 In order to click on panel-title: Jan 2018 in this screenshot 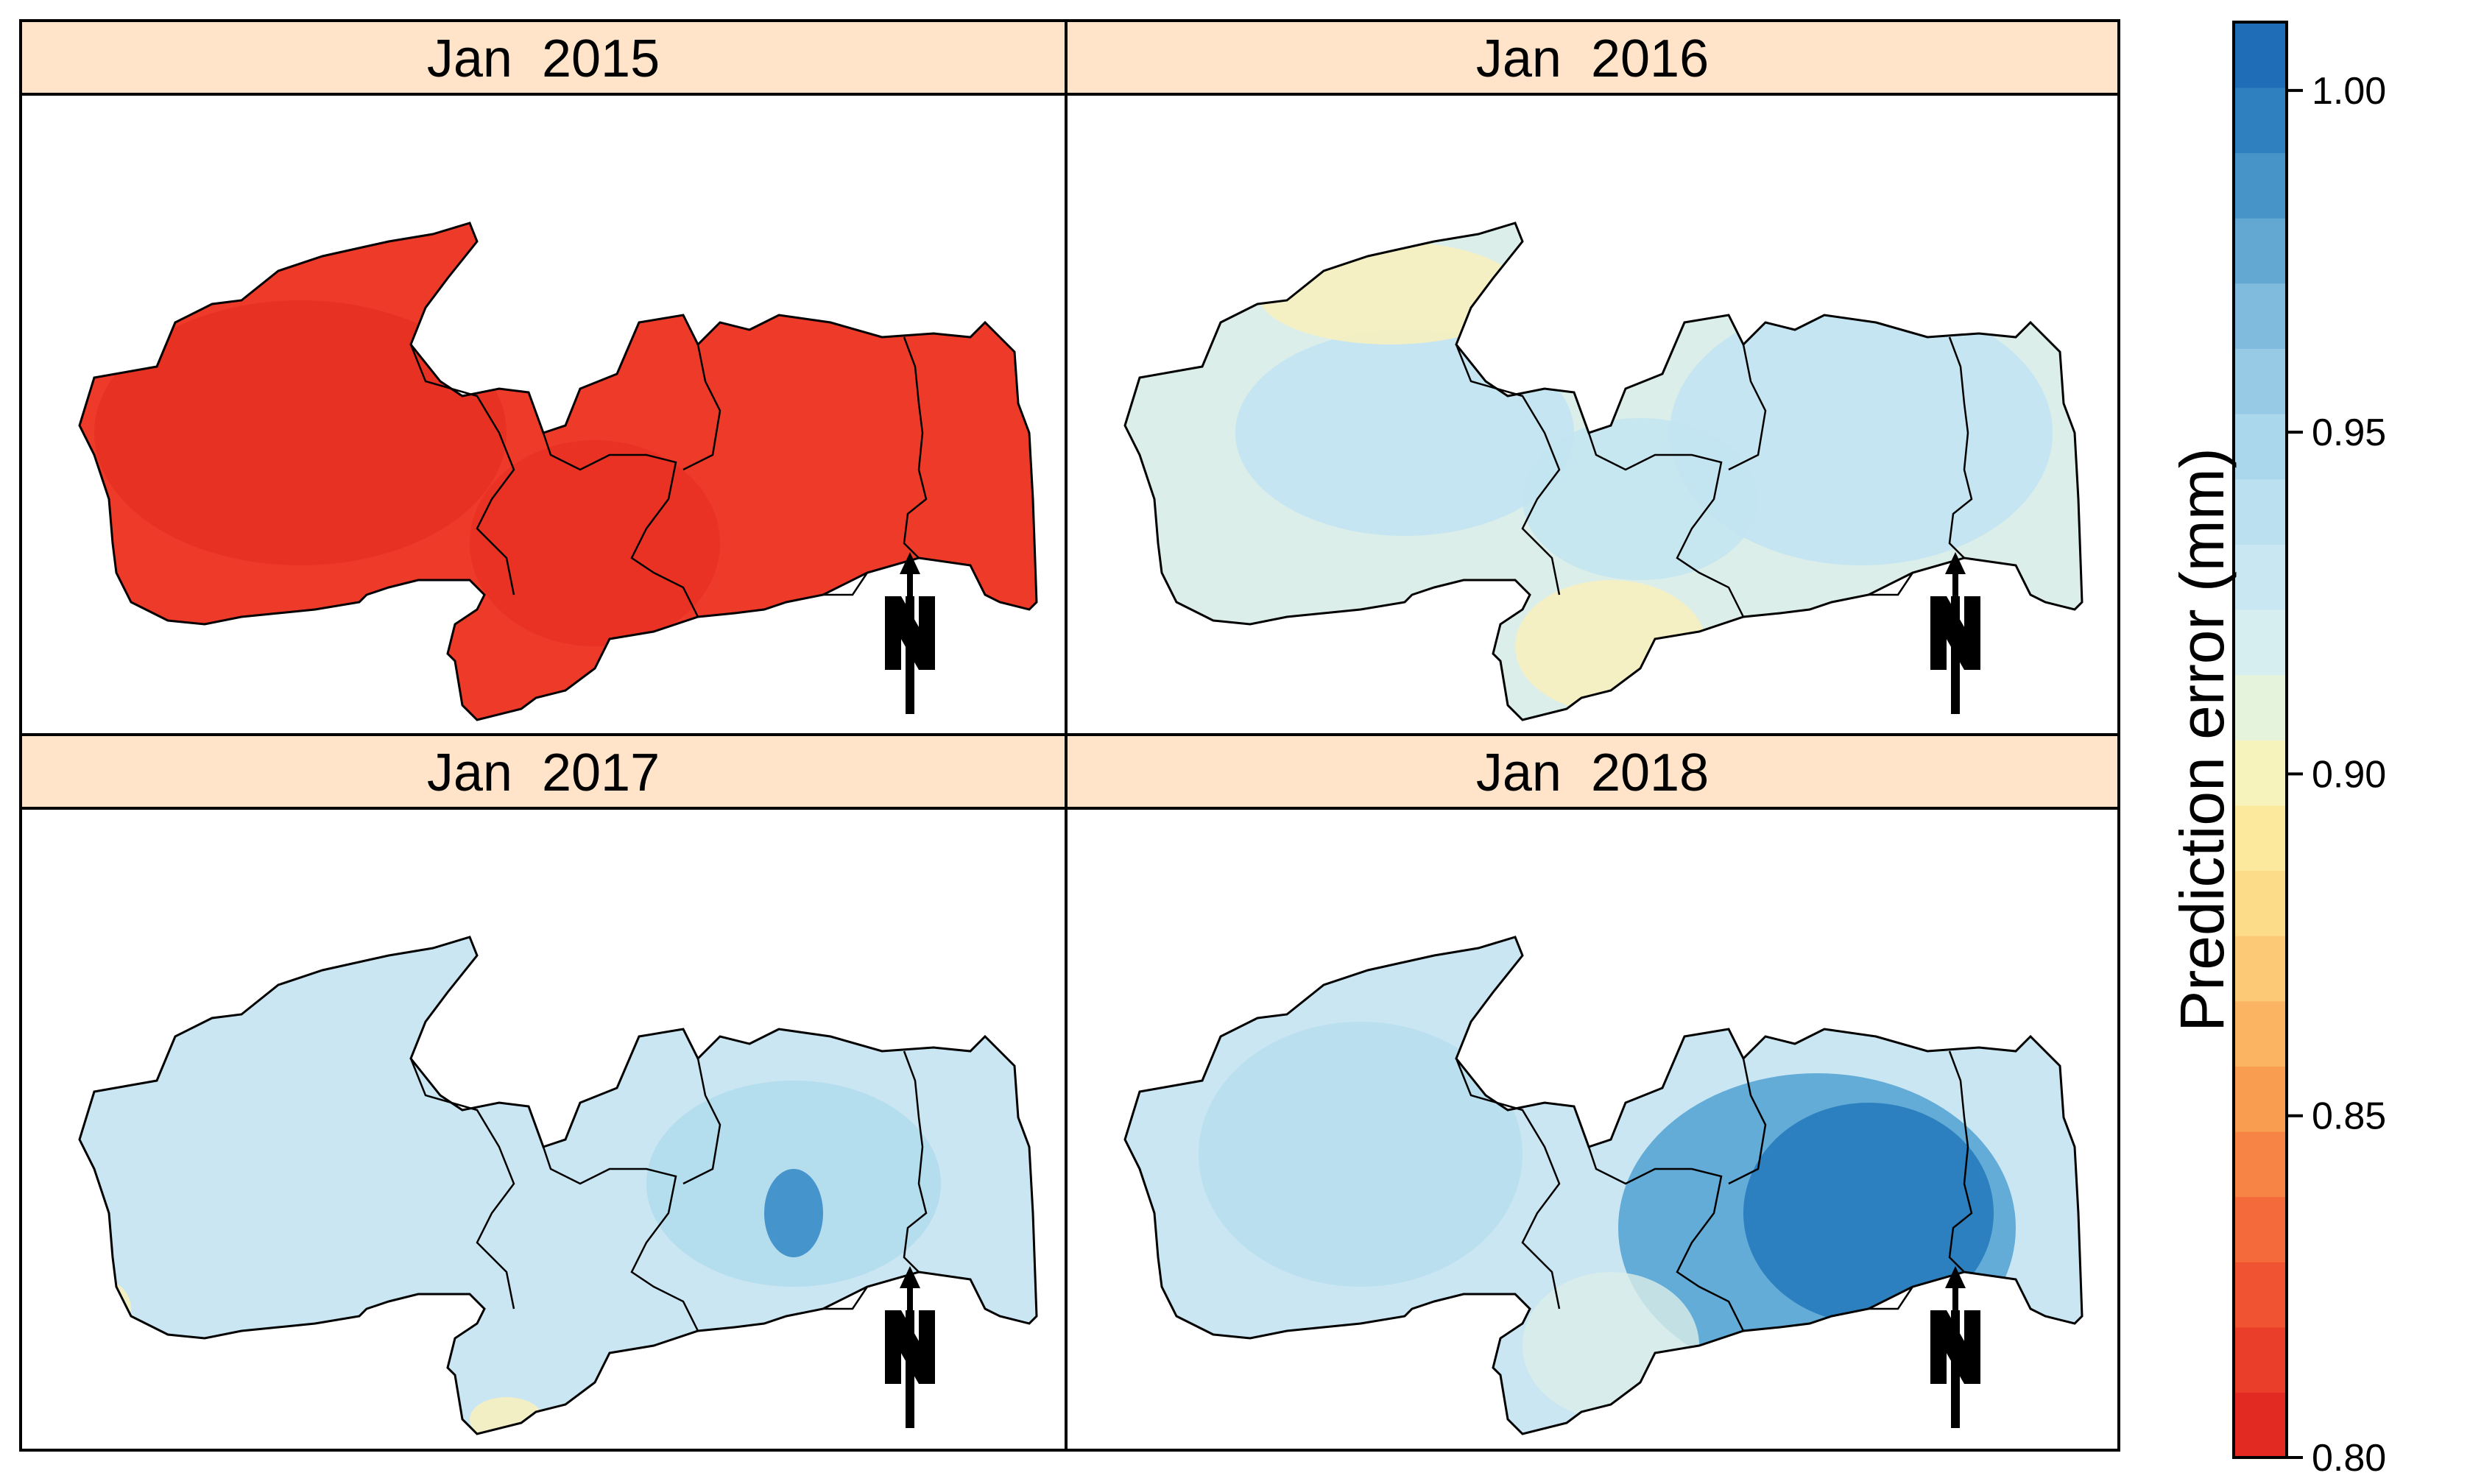, I will do `click(1592, 773)`.